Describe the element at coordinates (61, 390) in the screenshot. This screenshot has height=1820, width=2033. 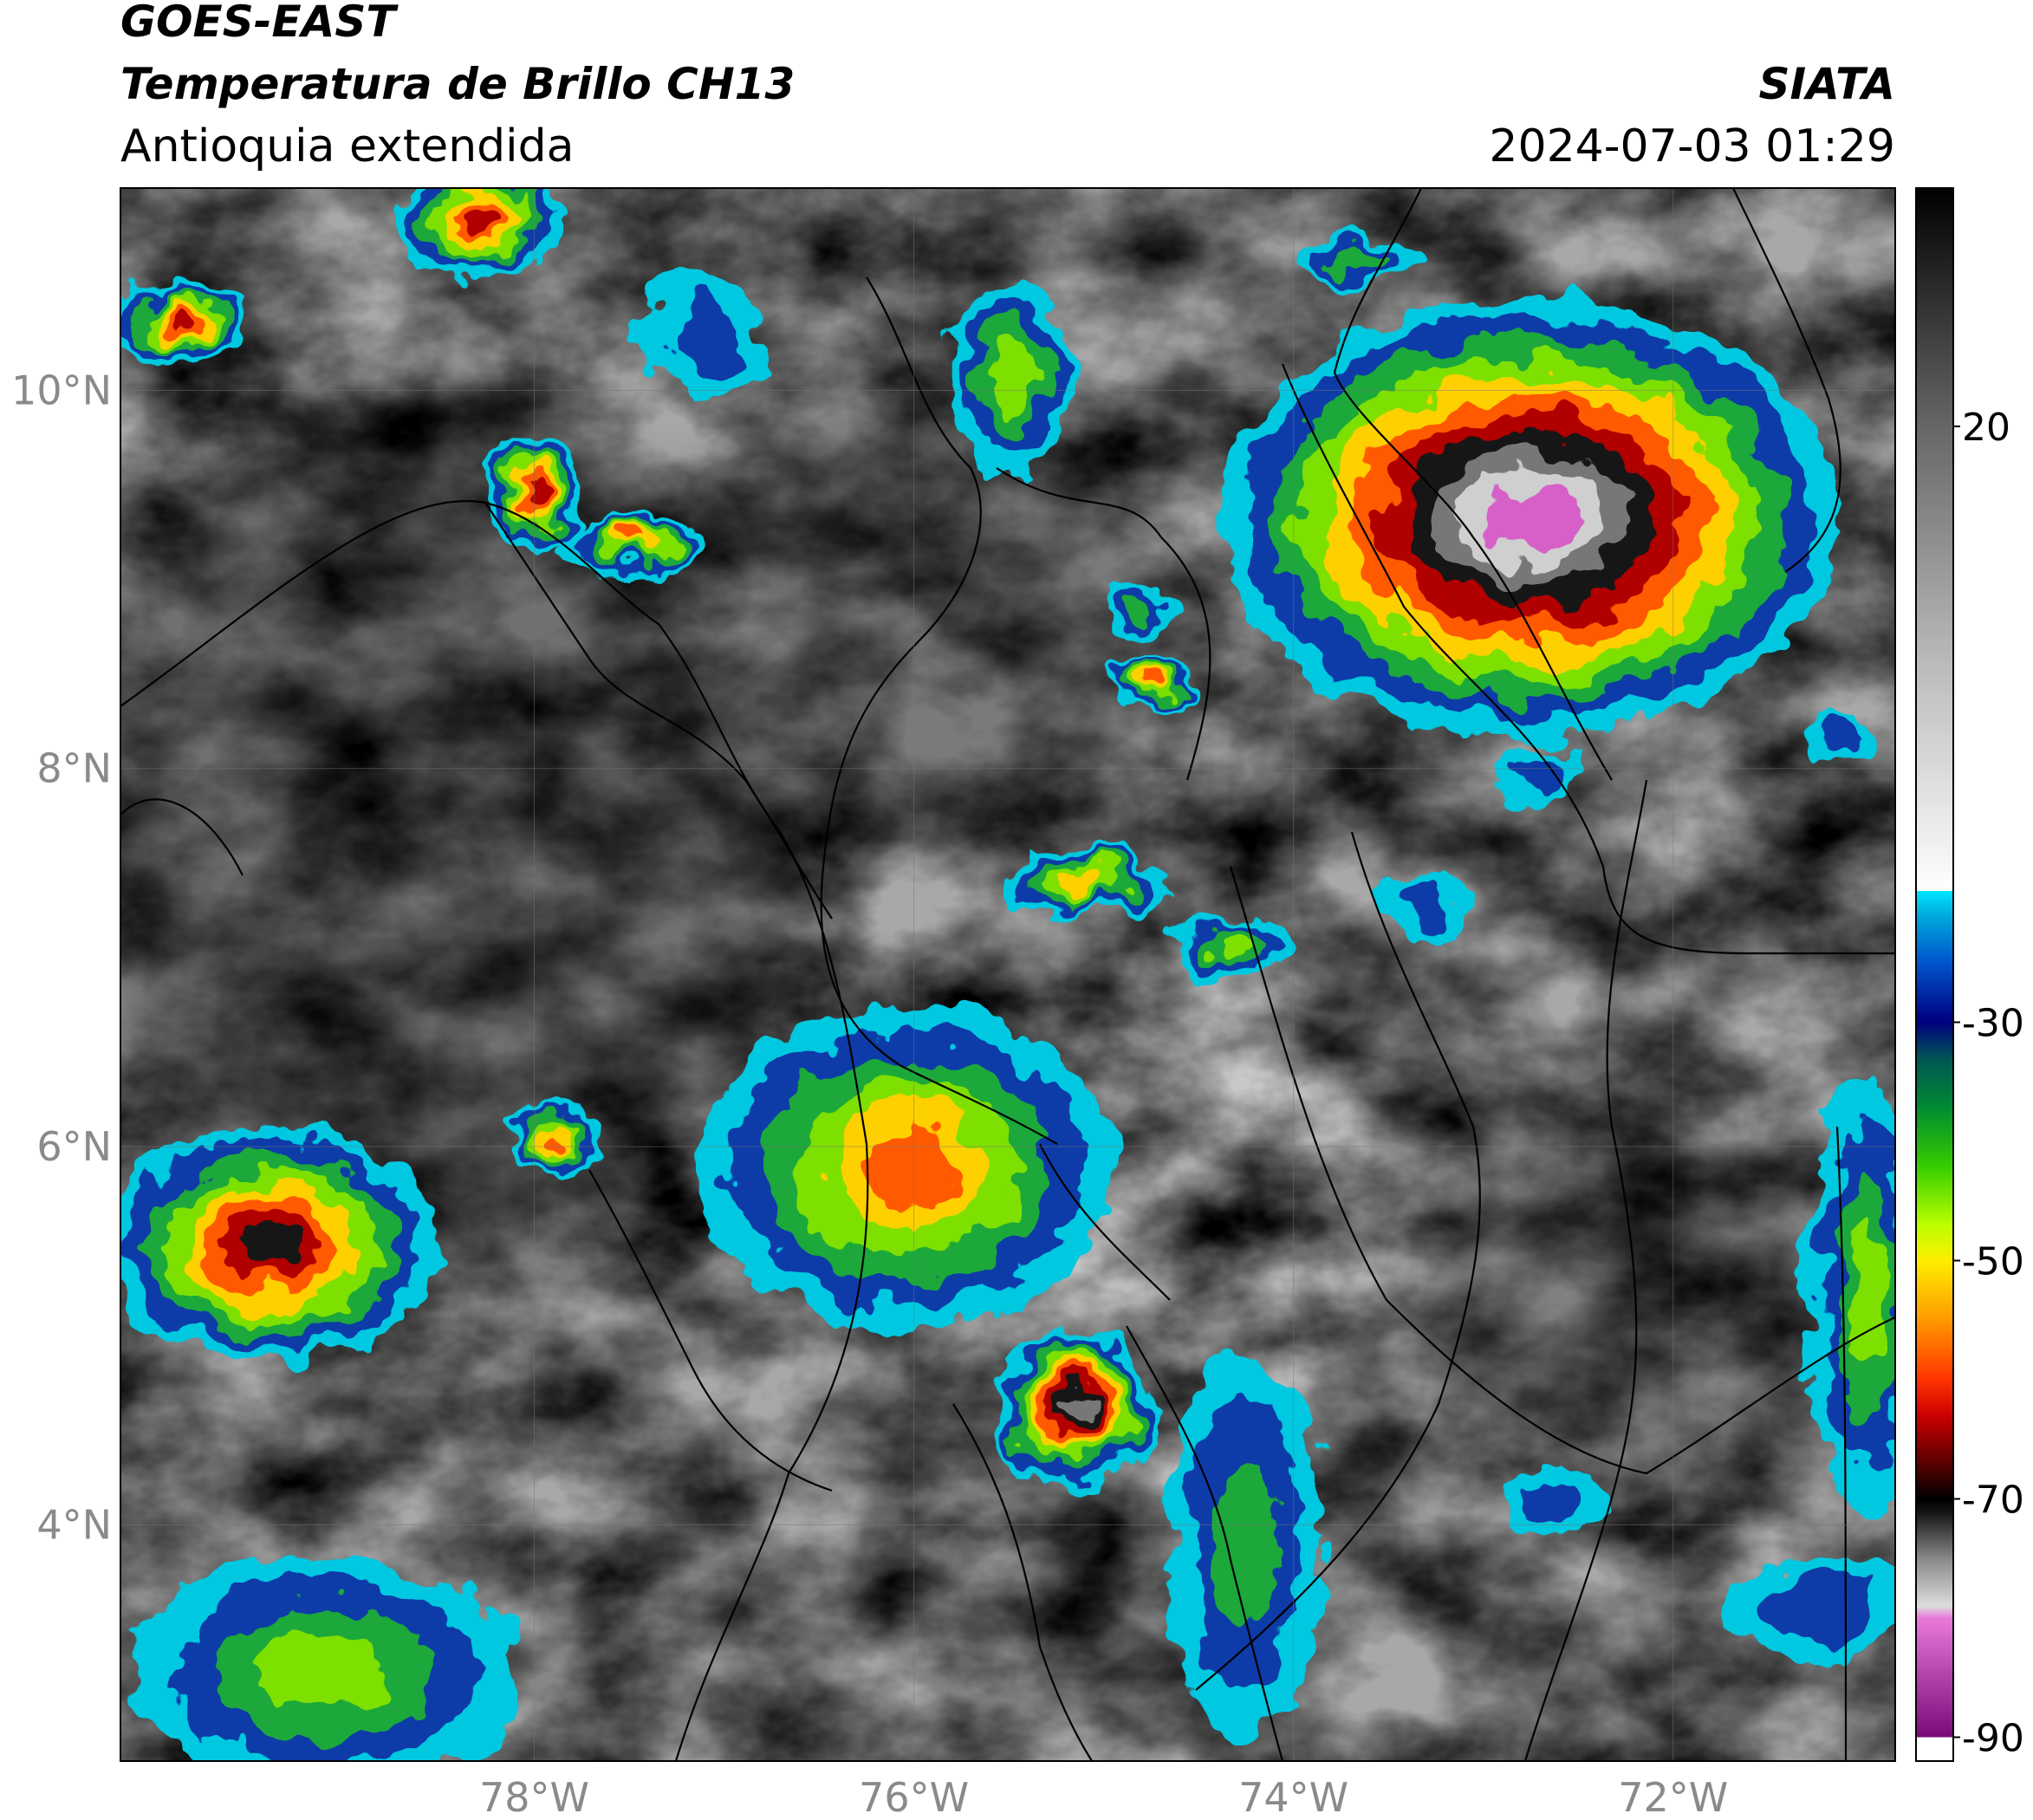
I see `y-tick-label: 10°N` at that location.